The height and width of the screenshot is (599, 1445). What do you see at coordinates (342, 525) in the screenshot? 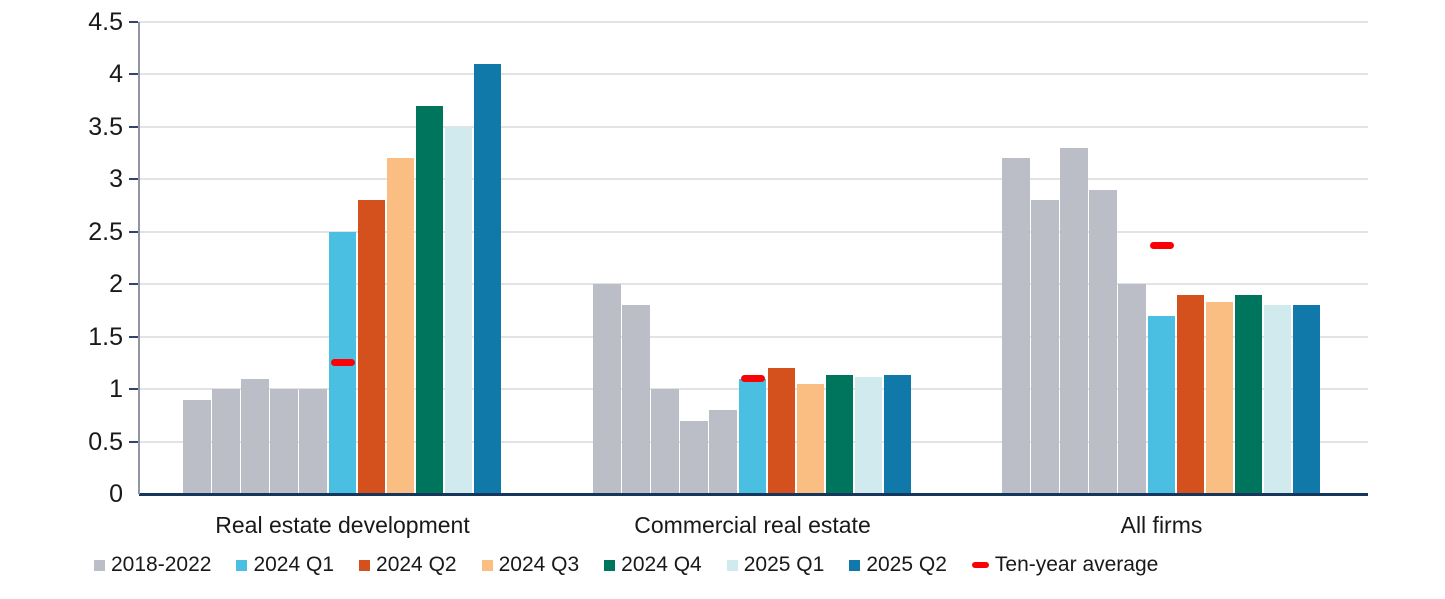
I see `x-category-label-real-estate-development: Real estate development` at bounding box center [342, 525].